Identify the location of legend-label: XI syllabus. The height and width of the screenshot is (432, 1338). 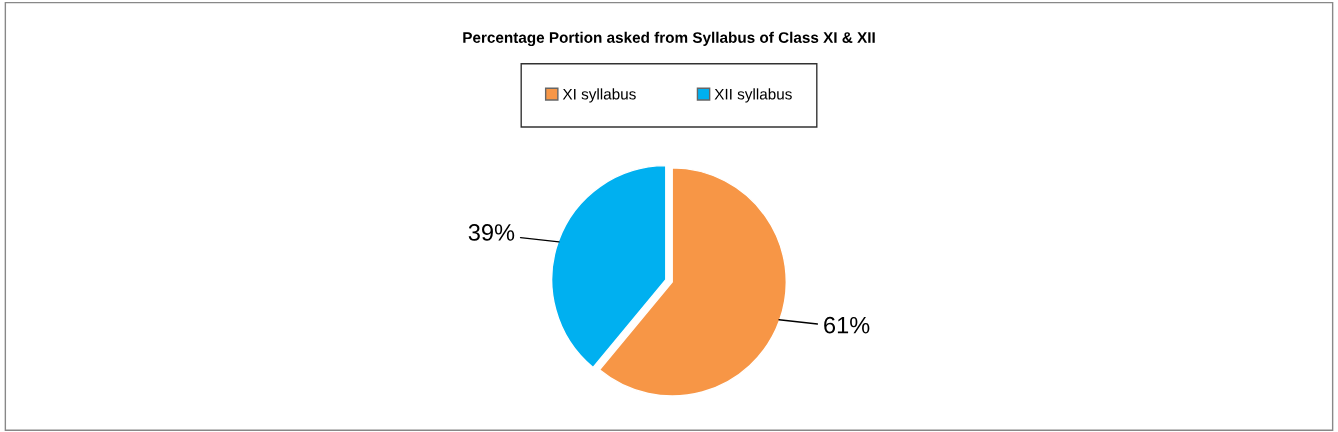
(599, 95).